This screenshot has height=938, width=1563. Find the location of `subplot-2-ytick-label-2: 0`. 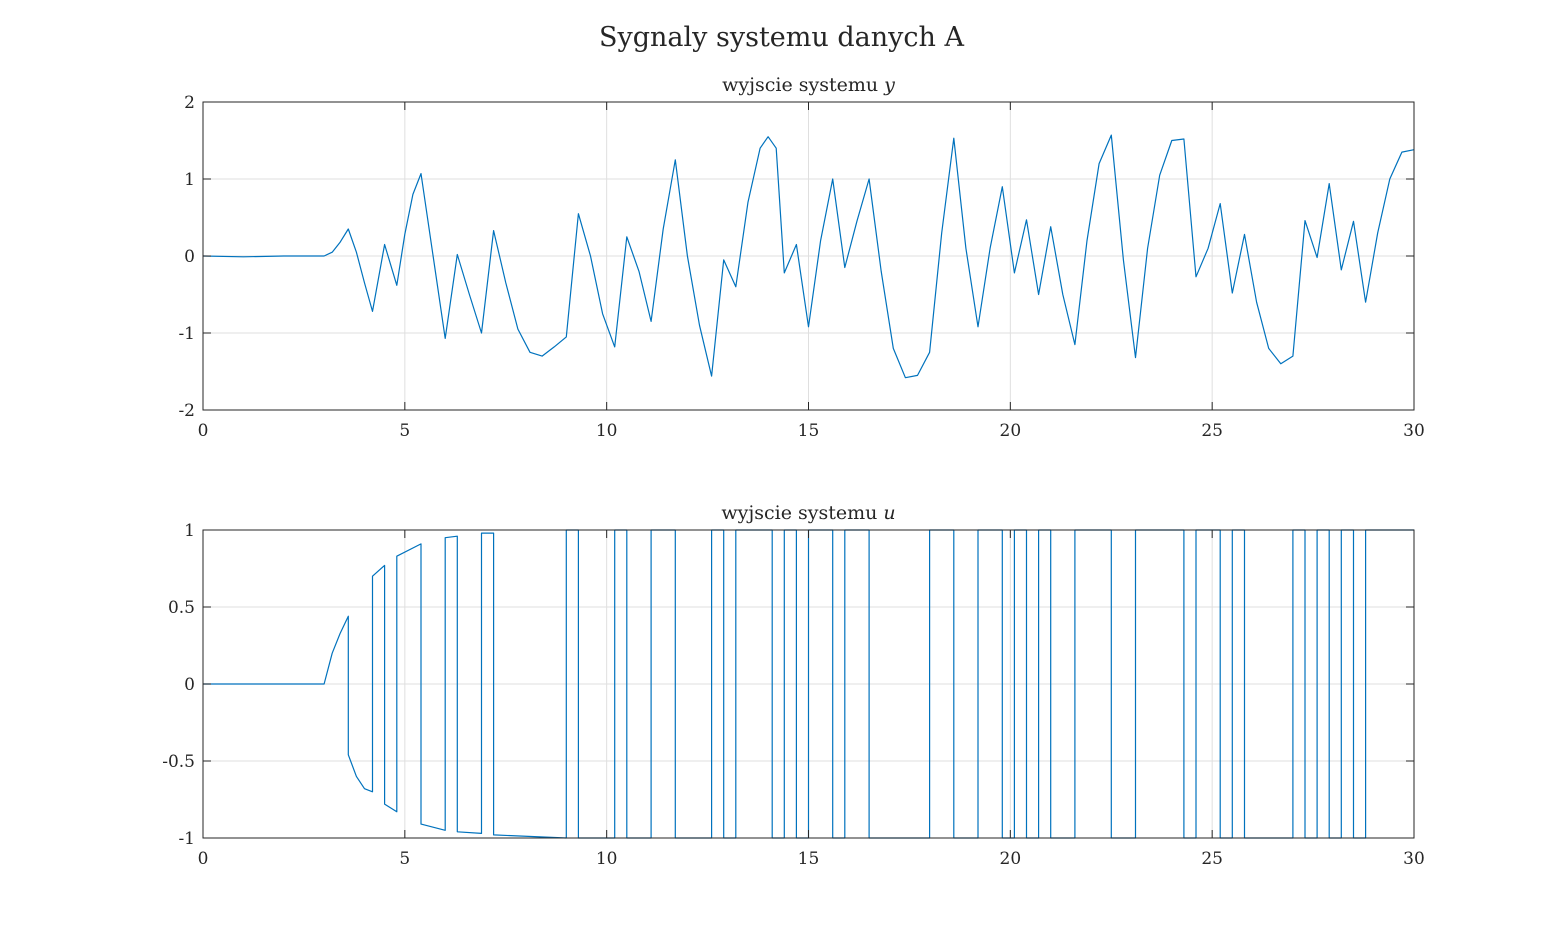

subplot-2-ytick-label-2: 0 is located at coordinates (189, 685).